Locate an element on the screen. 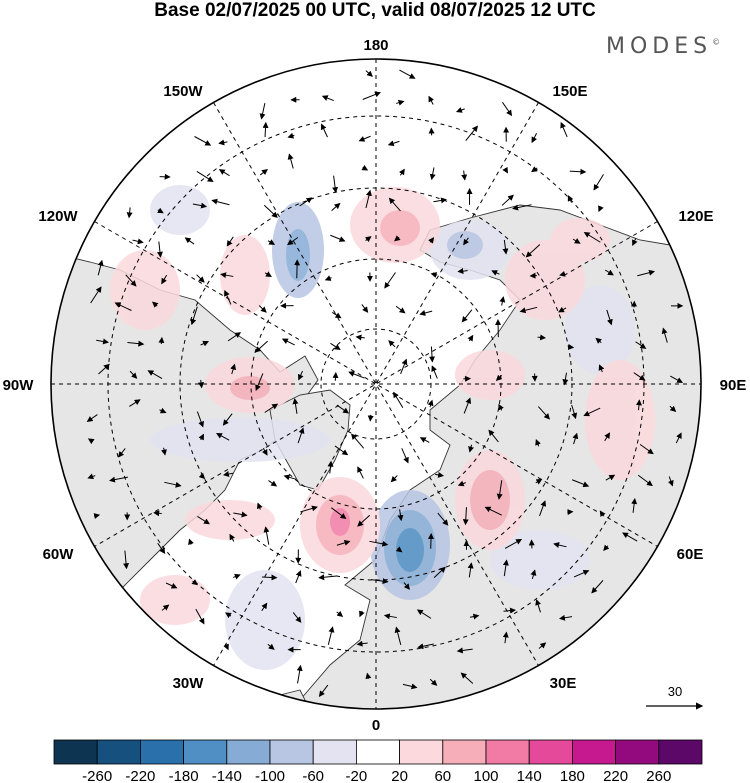 The width and height of the screenshot is (750, 783). lon-label-120w: 120W is located at coordinates (58, 216).